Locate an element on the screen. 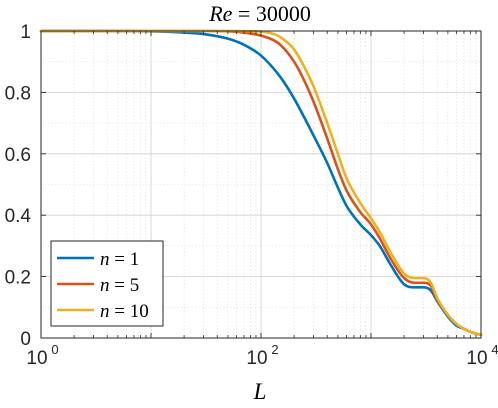  legend-label-value: 1 is located at coordinates (135, 259).